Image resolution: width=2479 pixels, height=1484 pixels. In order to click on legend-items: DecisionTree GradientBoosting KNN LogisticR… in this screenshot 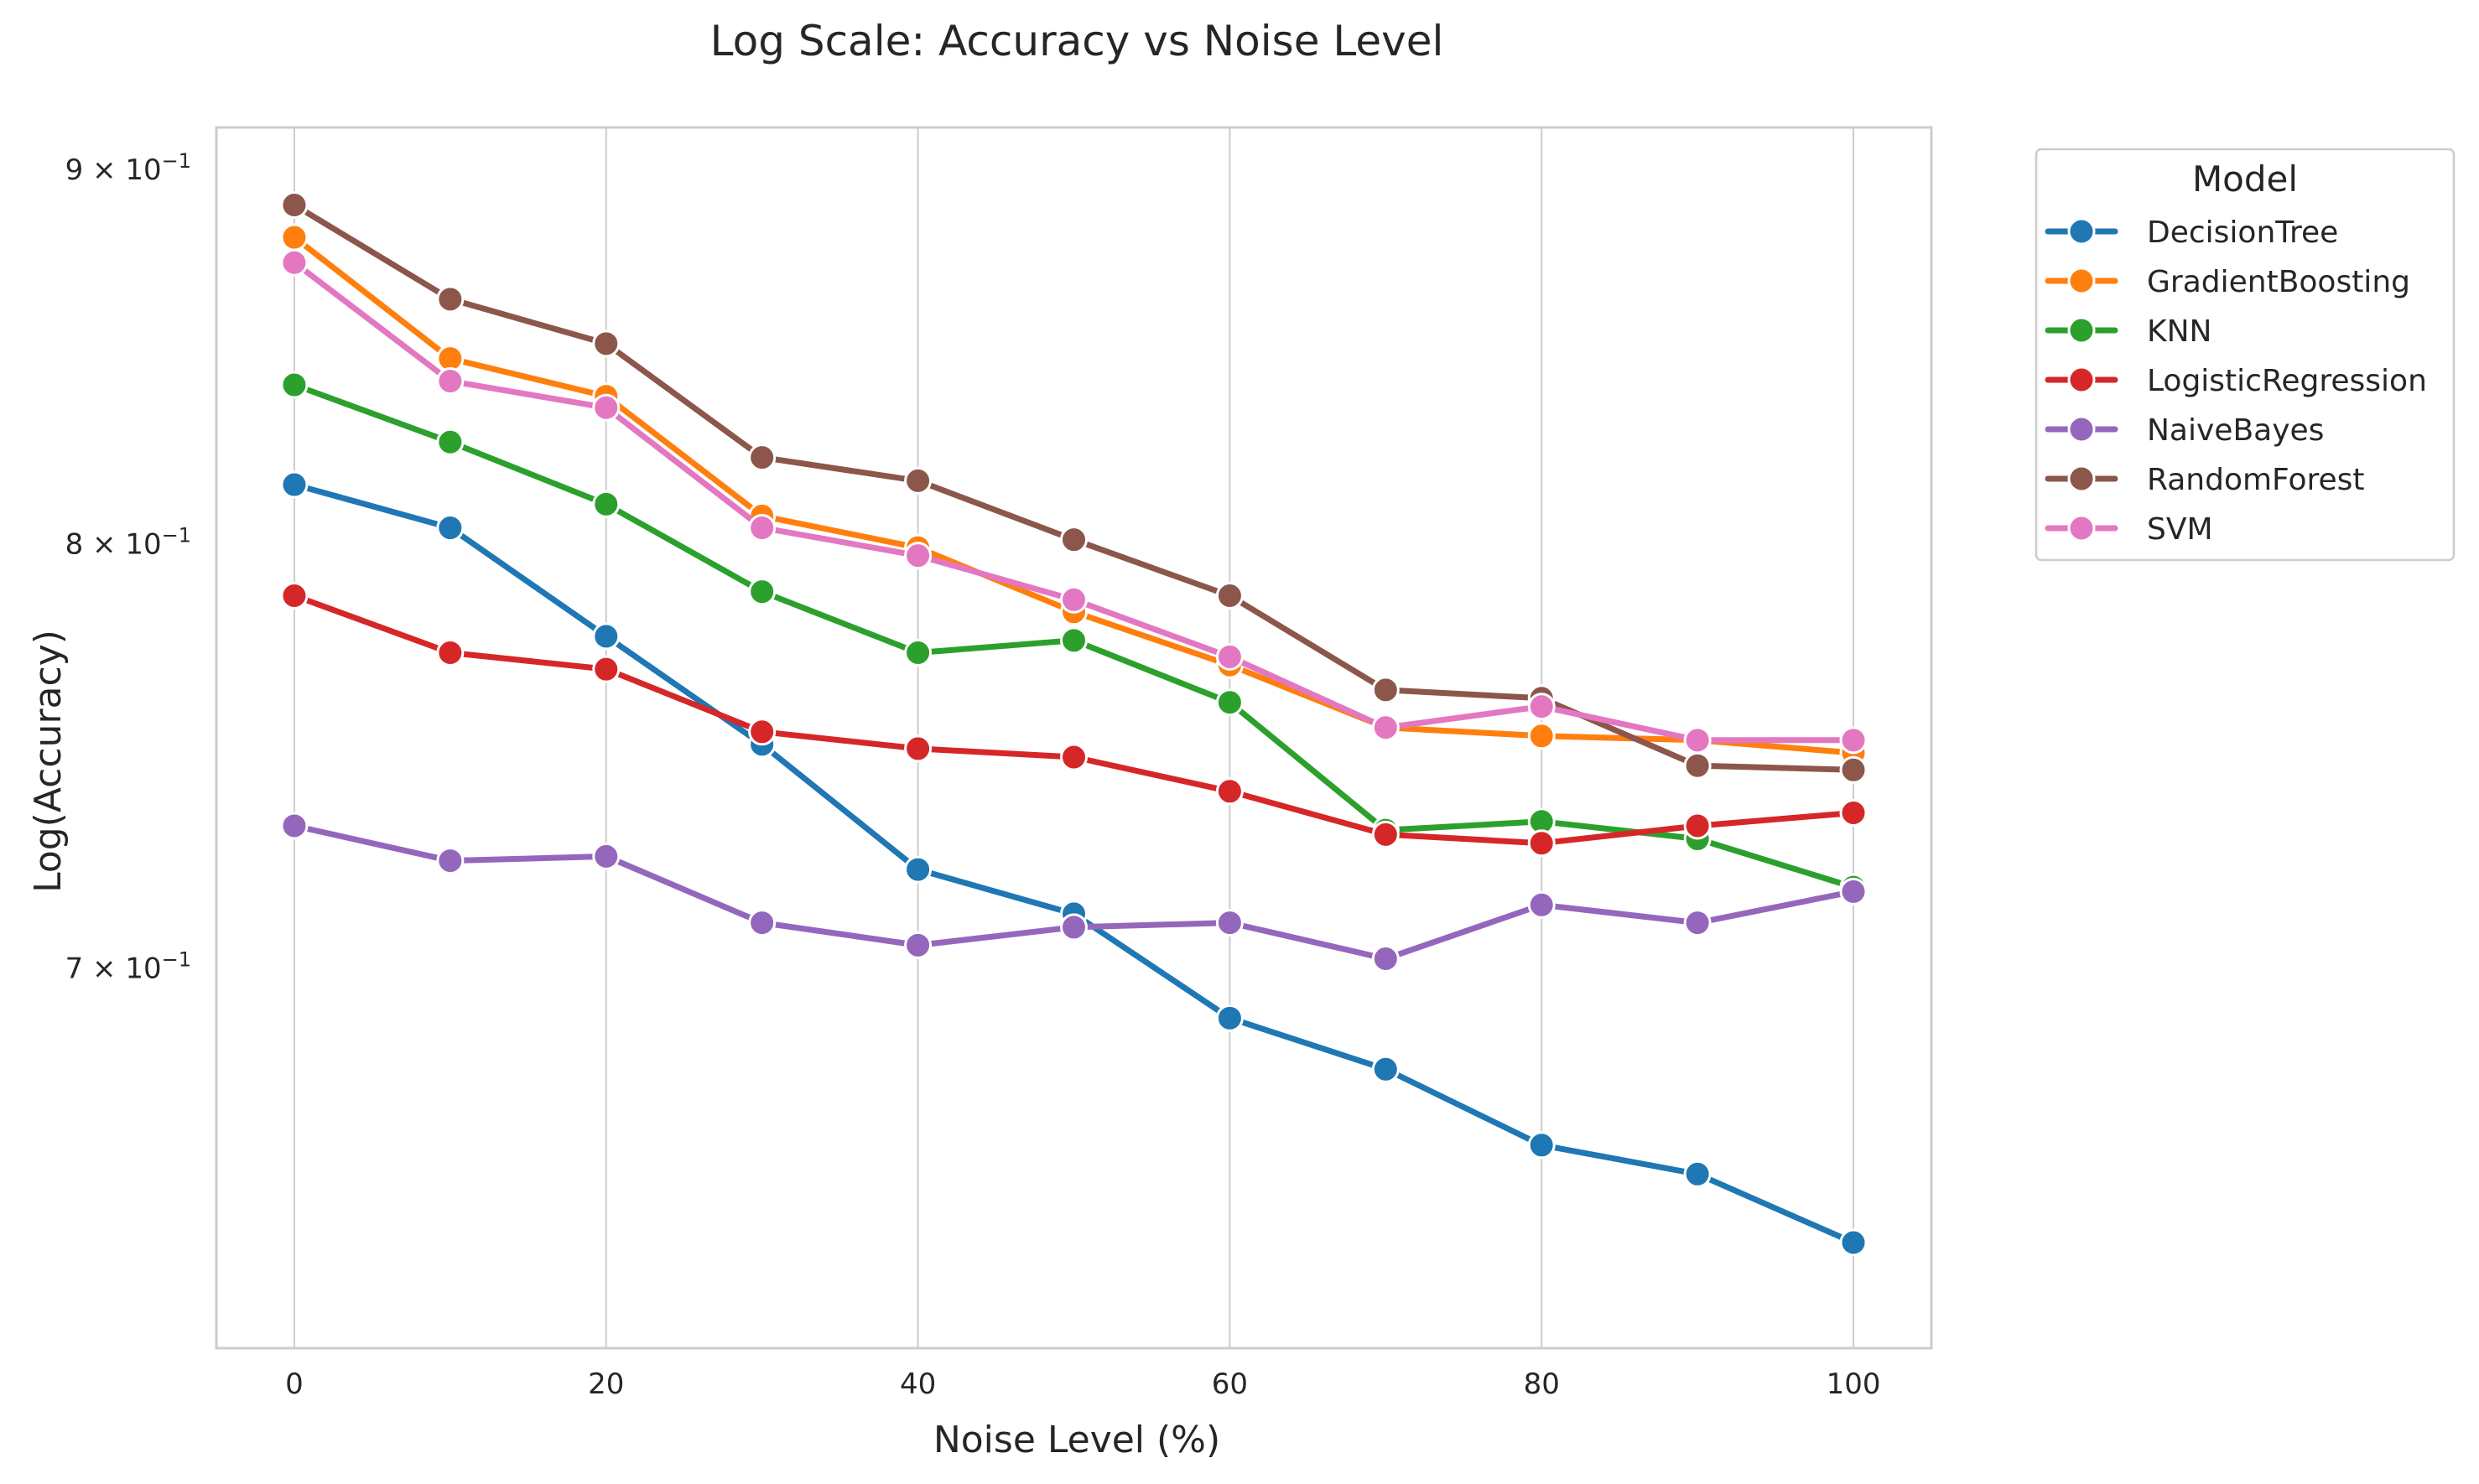, I will do `click(2236, 381)`.